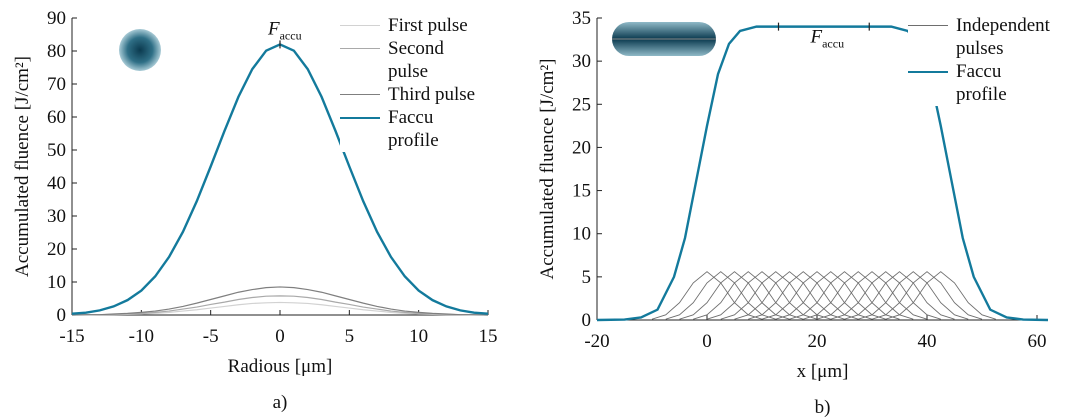 Image resolution: width=1073 pixels, height=418 pixels. Describe the element at coordinates (56, 51) in the screenshot. I see `y-tick-label: 80` at that location.